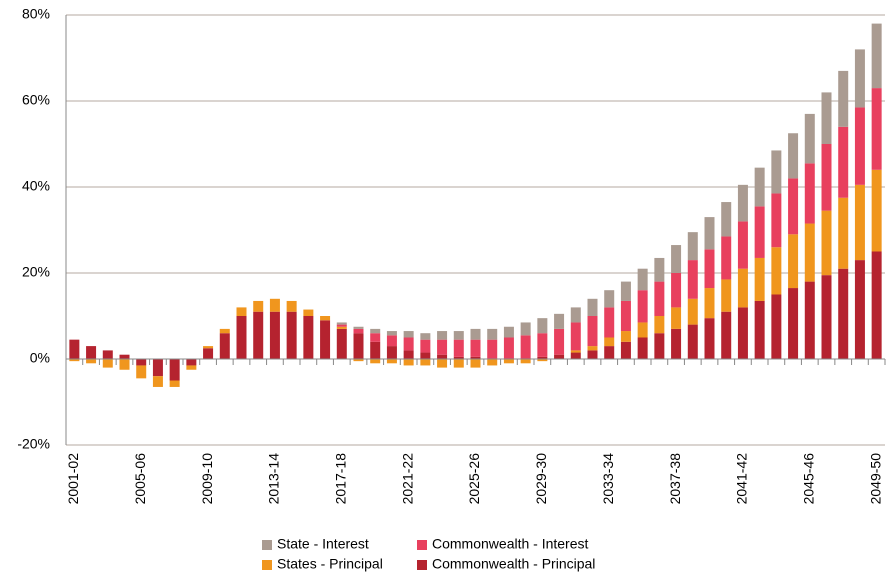 The width and height of the screenshot is (889, 576). What do you see at coordinates (474, 479) in the screenshot?
I see `x-tick-label: 2025-26` at bounding box center [474, 479].